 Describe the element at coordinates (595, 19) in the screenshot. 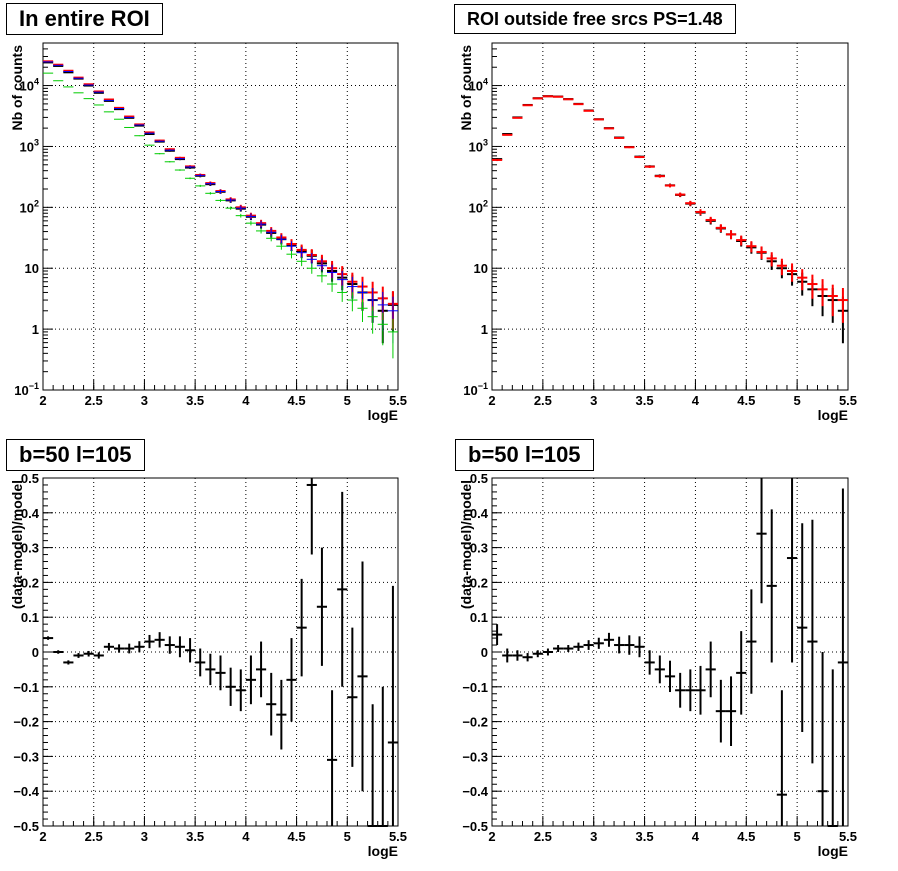

I see `panel-title-2: ROI outside free srcs PS=1.48` at that location.